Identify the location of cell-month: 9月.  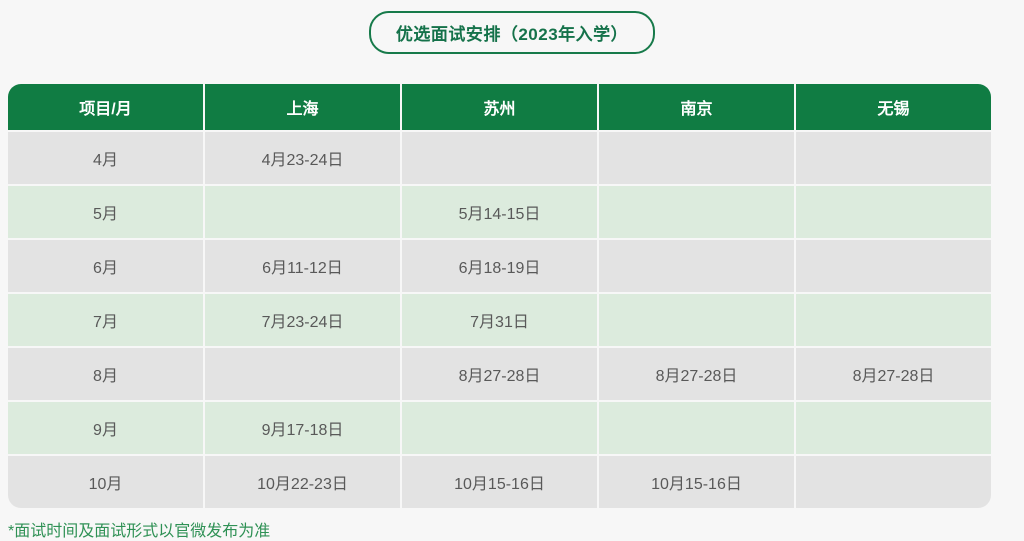
(105, 428).